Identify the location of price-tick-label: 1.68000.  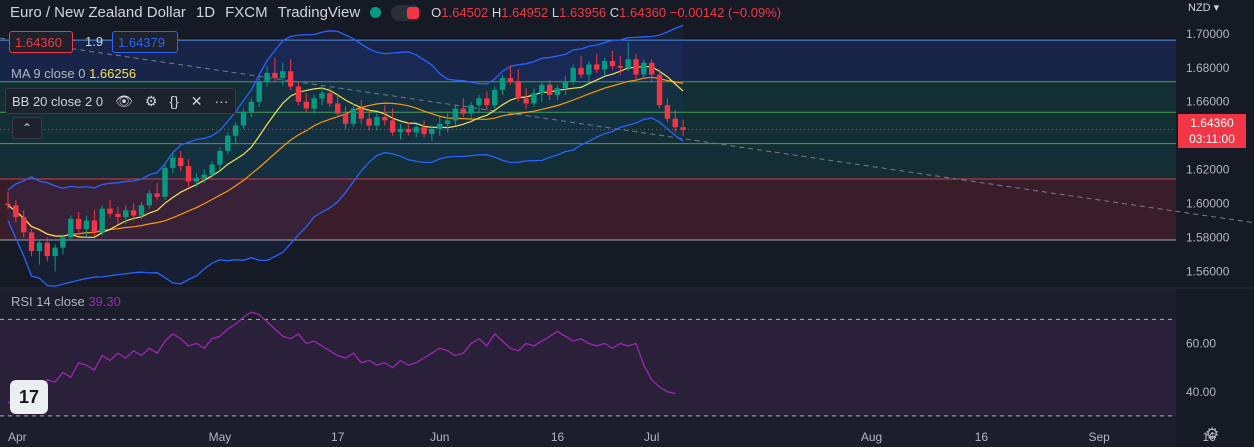
(1208, 68).